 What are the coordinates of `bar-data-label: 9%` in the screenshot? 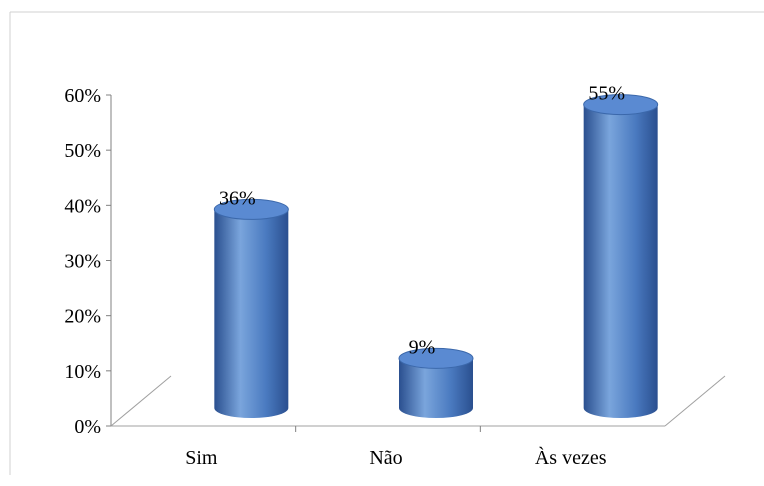 It's located at (422, 347).